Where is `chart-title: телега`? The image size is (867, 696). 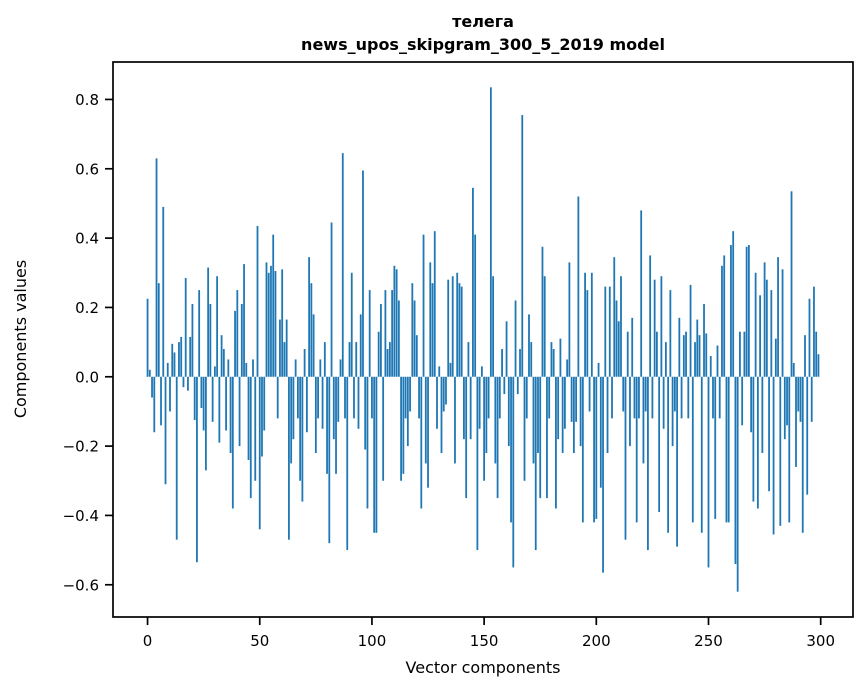
chart-title: телега is located at coordinates (483, 21).